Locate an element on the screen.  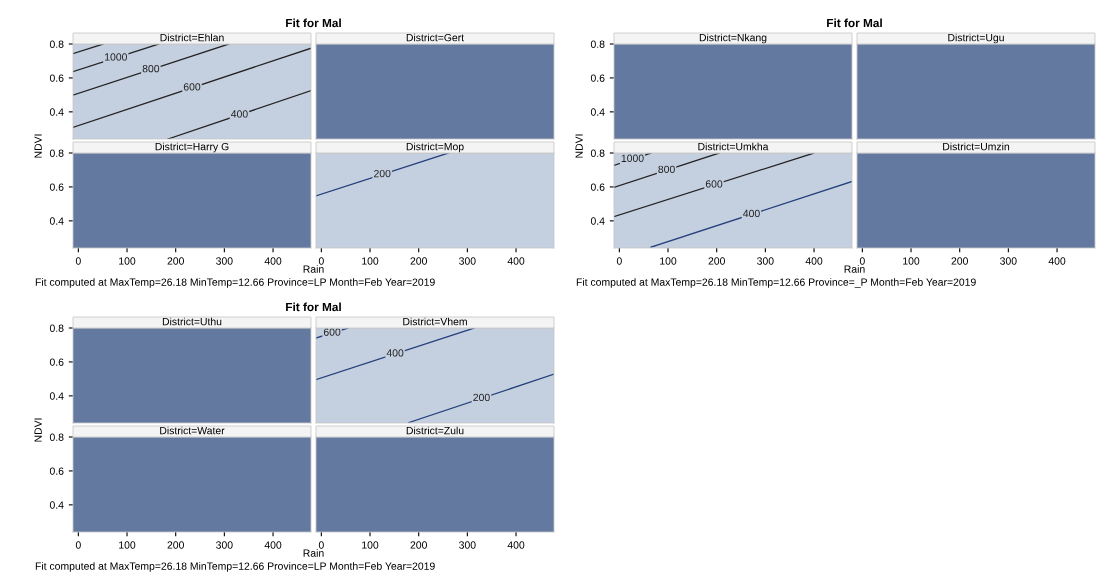
chart-title: District=Vhem is located at coordinates (435, 321).